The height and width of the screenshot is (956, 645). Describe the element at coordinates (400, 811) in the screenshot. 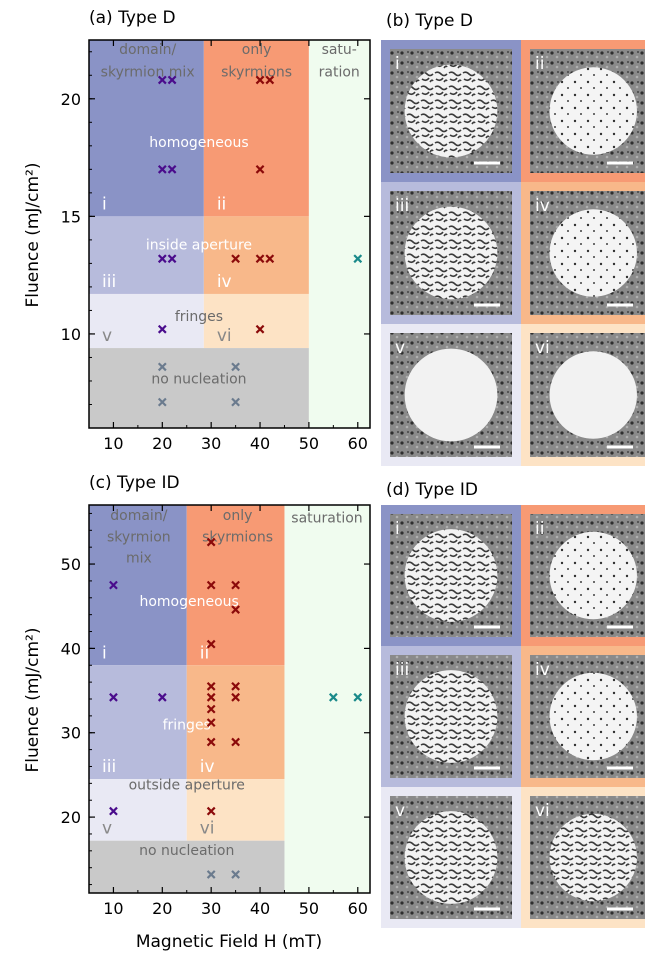

I see `tile-roman-label: v` at that location.